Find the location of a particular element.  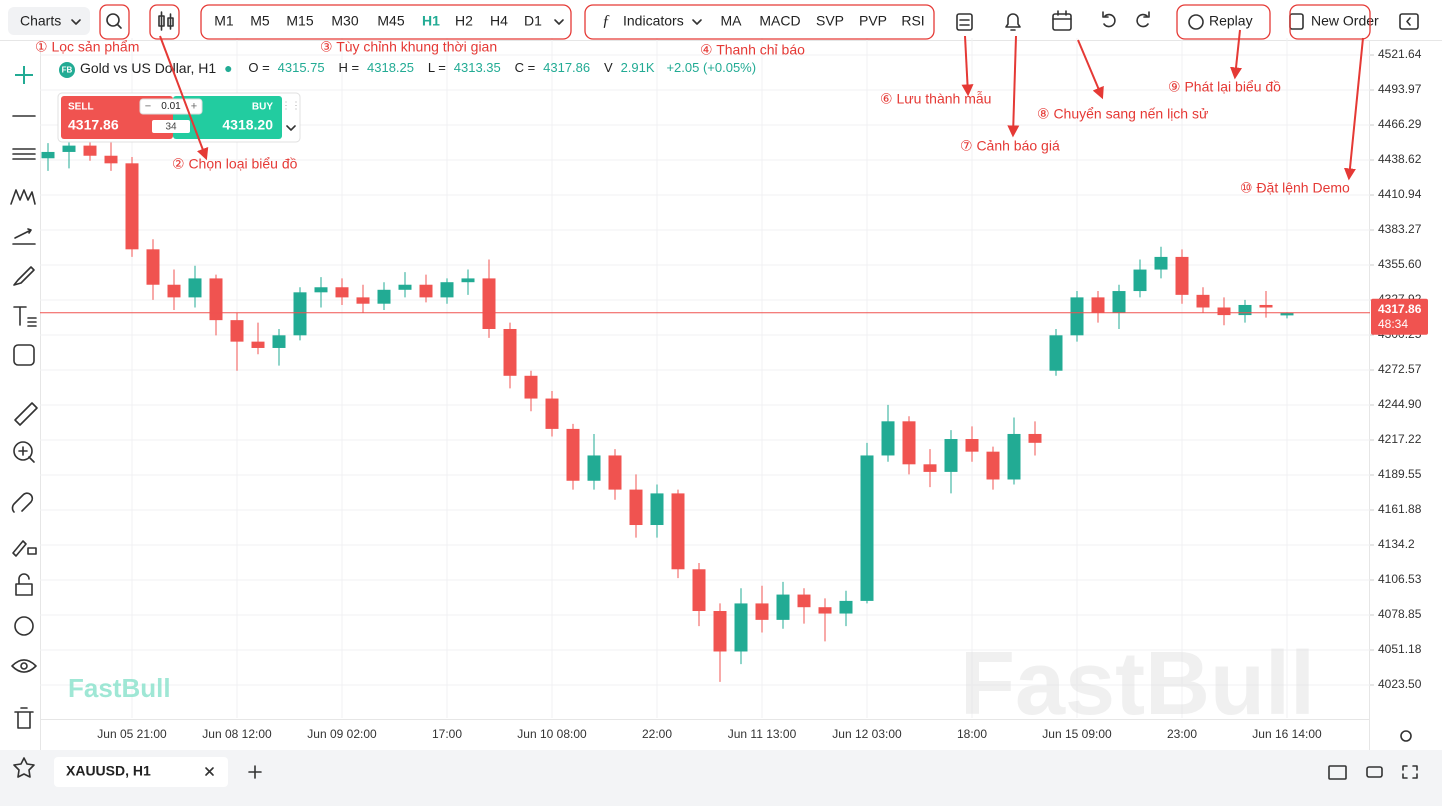

text-tool is located at coordinates (25, 316).